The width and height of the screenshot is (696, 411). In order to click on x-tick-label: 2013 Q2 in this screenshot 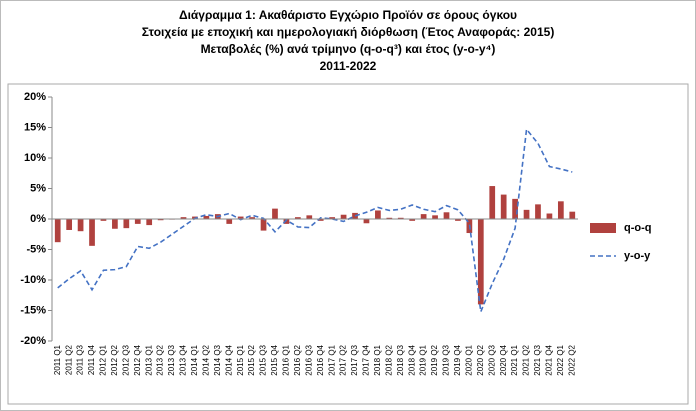, I will do `click(160, 359)`.